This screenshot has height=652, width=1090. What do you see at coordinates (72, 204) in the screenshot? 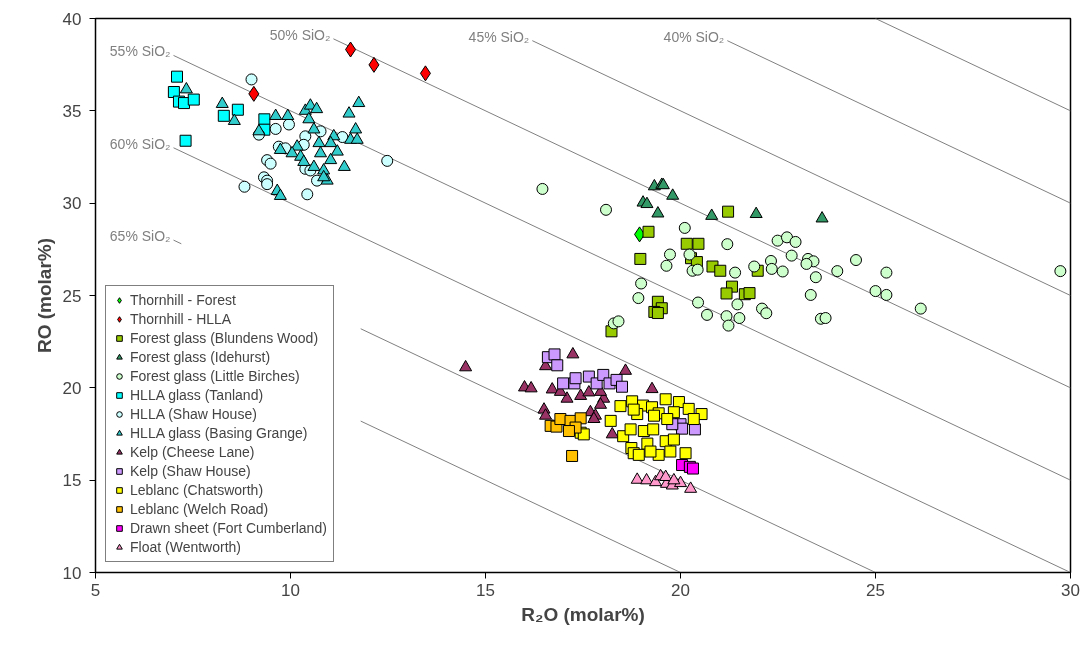
I see `y-tick-label: 30` at bounding box center [72, 204].